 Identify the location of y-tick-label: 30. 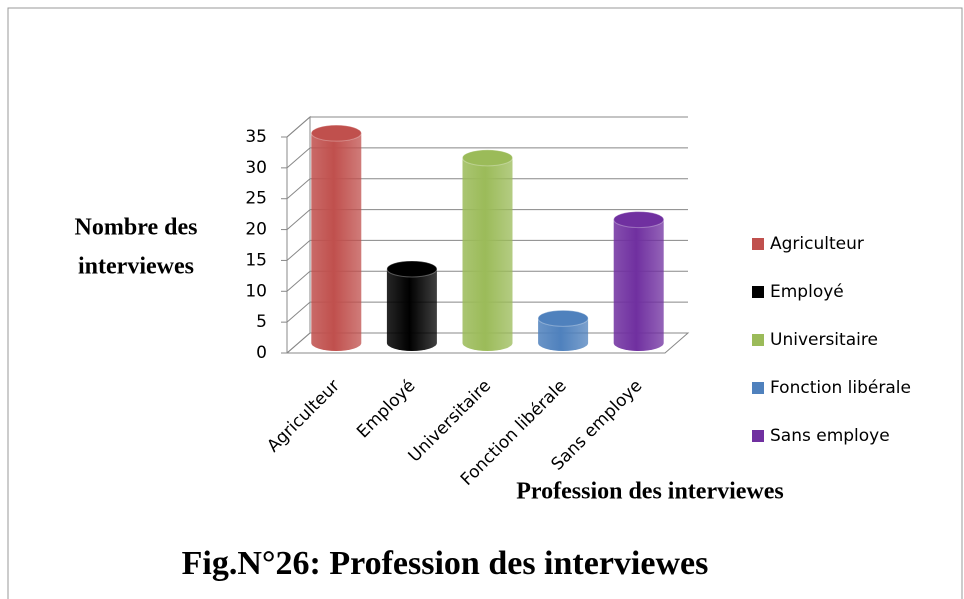
(256, 168).